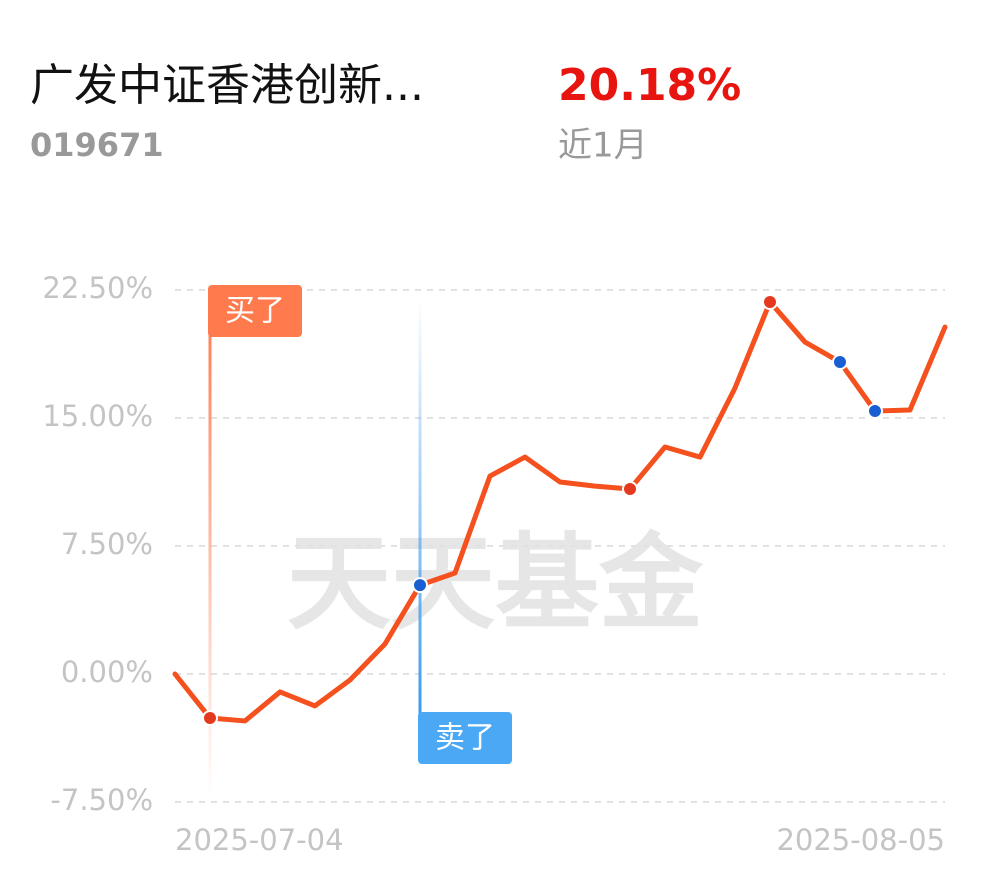 The width and height of the screenshot is (990, 882). What do you see at coordinates (97, 416) in the screenshot?
I see `y-tick-label: 15.00%` at bounding box center [97, 416].